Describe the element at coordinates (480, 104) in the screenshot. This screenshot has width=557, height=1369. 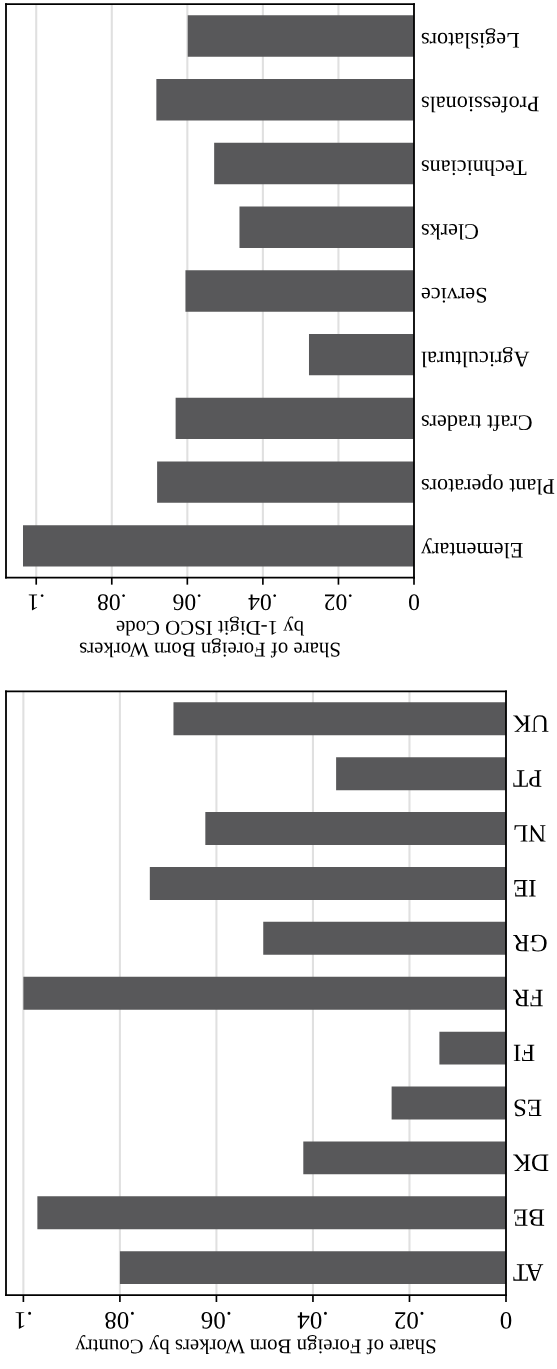
I see `y-tick-label: Professionals` at that location.